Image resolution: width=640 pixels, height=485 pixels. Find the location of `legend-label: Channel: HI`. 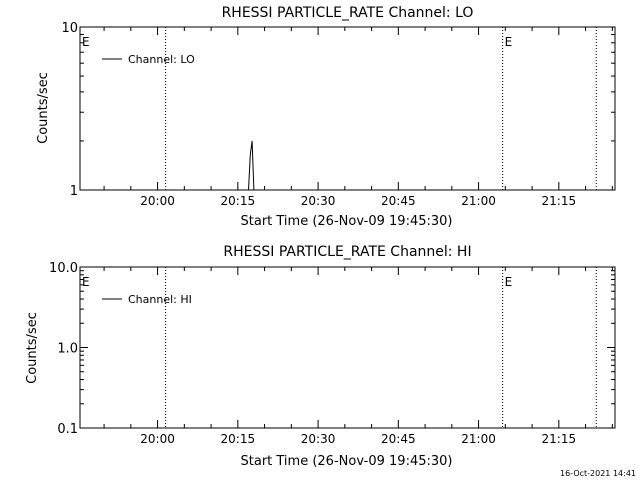

legend-label: Channel: HI is located at coordinates (160, 299).